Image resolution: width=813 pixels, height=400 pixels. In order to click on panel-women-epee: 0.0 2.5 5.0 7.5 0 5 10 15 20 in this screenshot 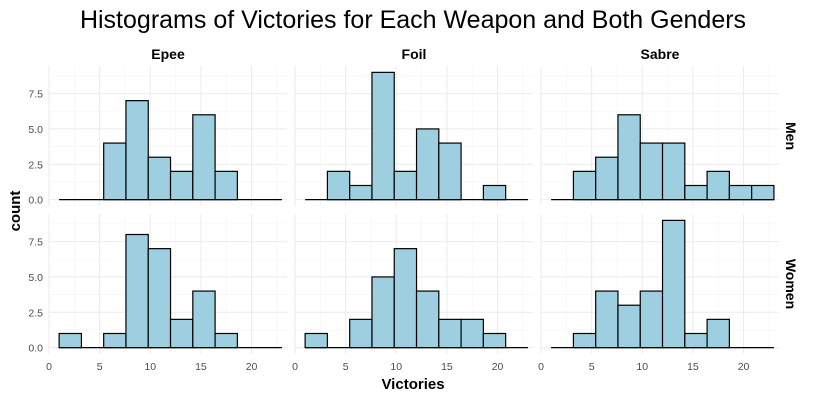, I will do `click(157, 293)`.